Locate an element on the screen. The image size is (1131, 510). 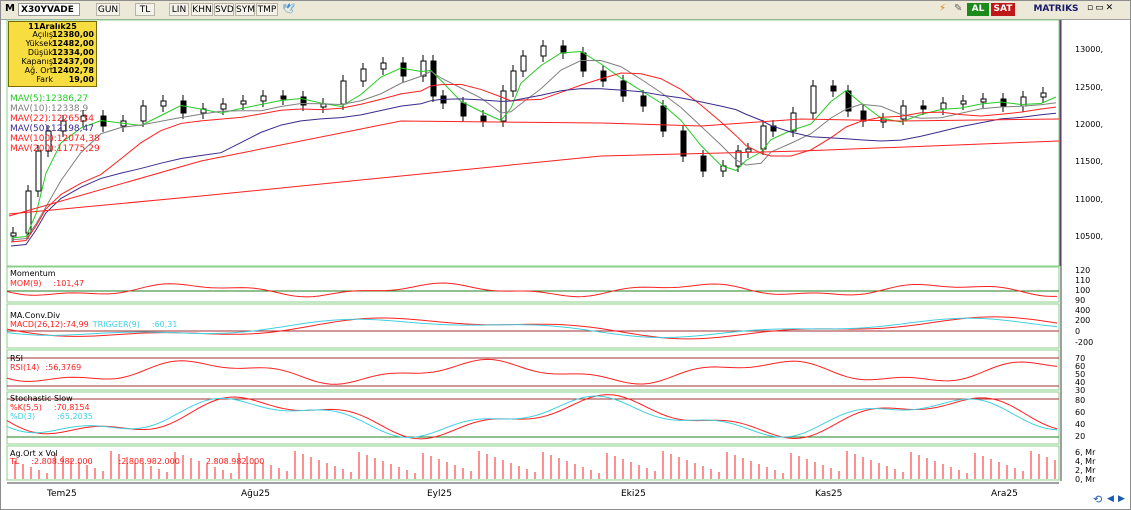
mav-legend: MAV(5):12386,27 is located at coordinates (49, 99).